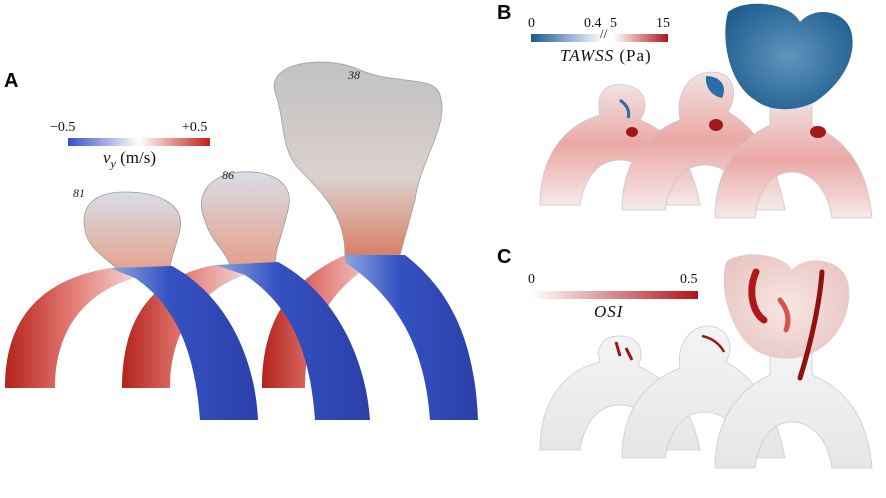 This screenshot has height=498, width=886. I want to click on case-81-left-limb, so click(70, 328).